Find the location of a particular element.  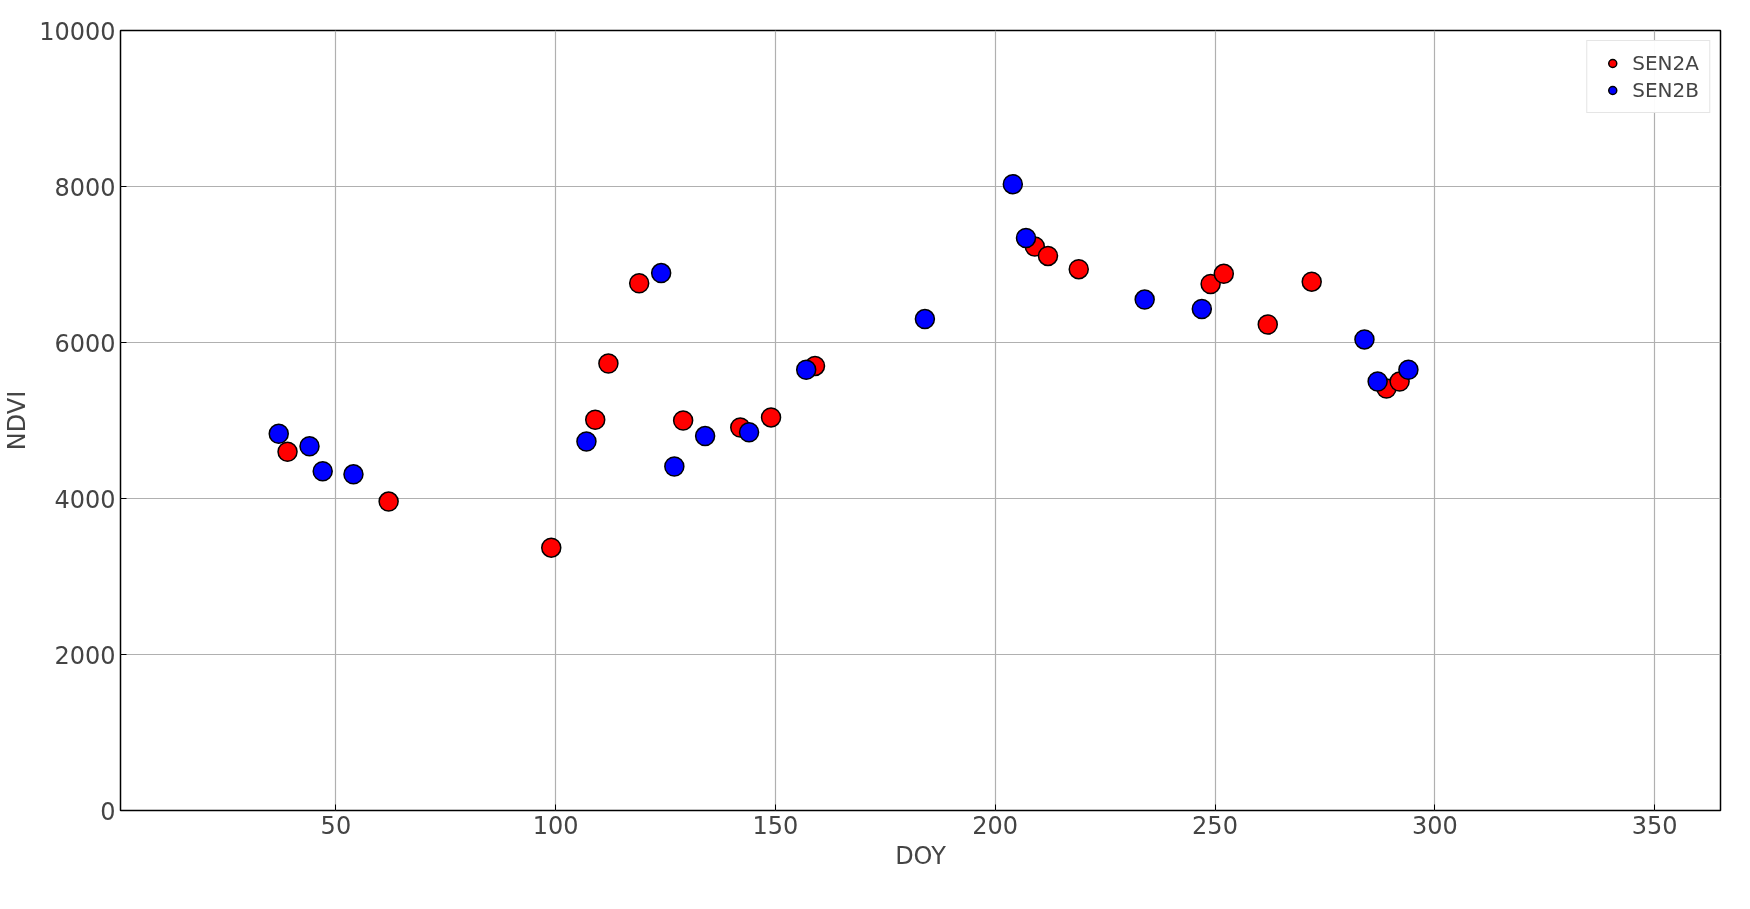

y-tick-label: 8000 is located at coordinates (85, 187).